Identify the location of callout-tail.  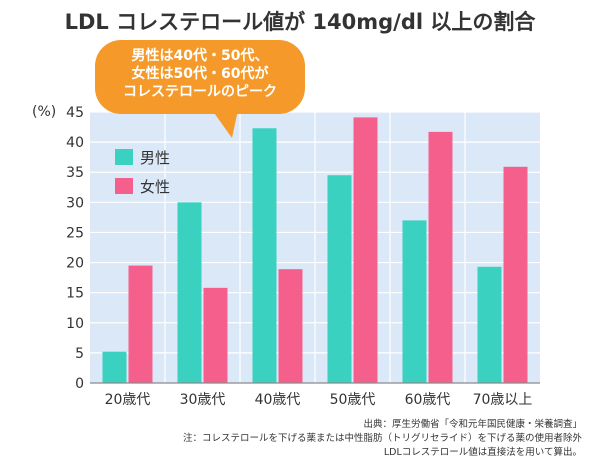
(225, 124).